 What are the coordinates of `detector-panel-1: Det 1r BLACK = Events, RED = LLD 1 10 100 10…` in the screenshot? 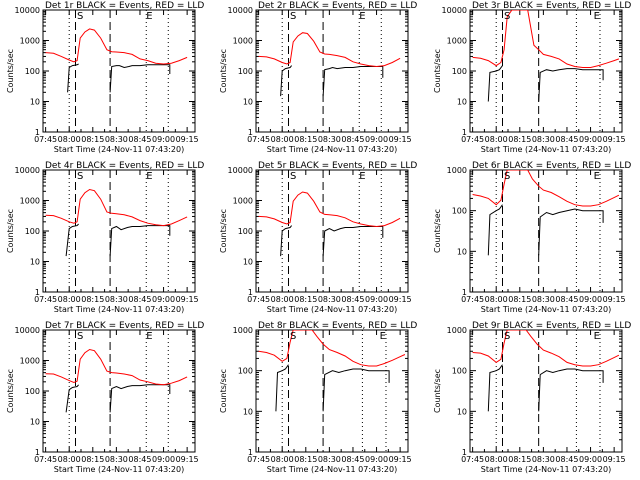 It's located at (105, 77).